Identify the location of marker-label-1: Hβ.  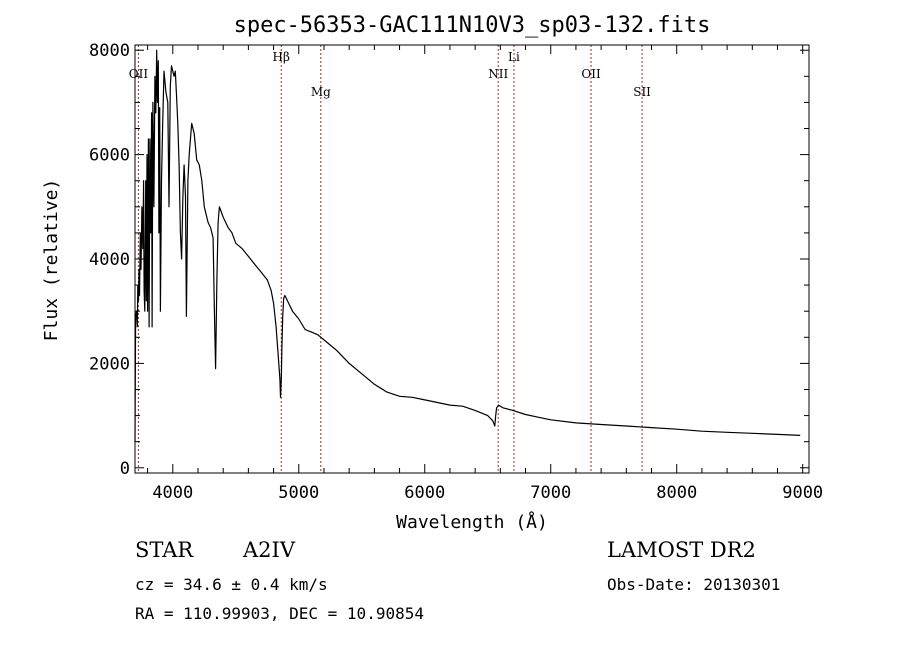
(281, 57).